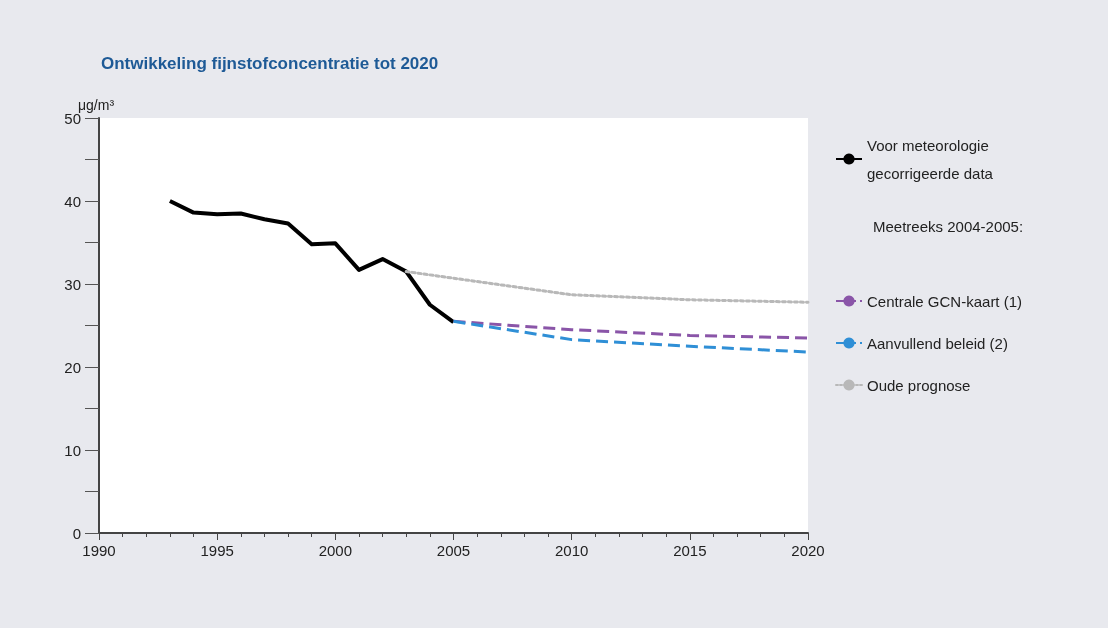 The image size is (1108, 628). What do you see at coordinates (919, 385) in the screenshot?
I see `legend-label: Oude prognose` at bounding box center [919, 385].